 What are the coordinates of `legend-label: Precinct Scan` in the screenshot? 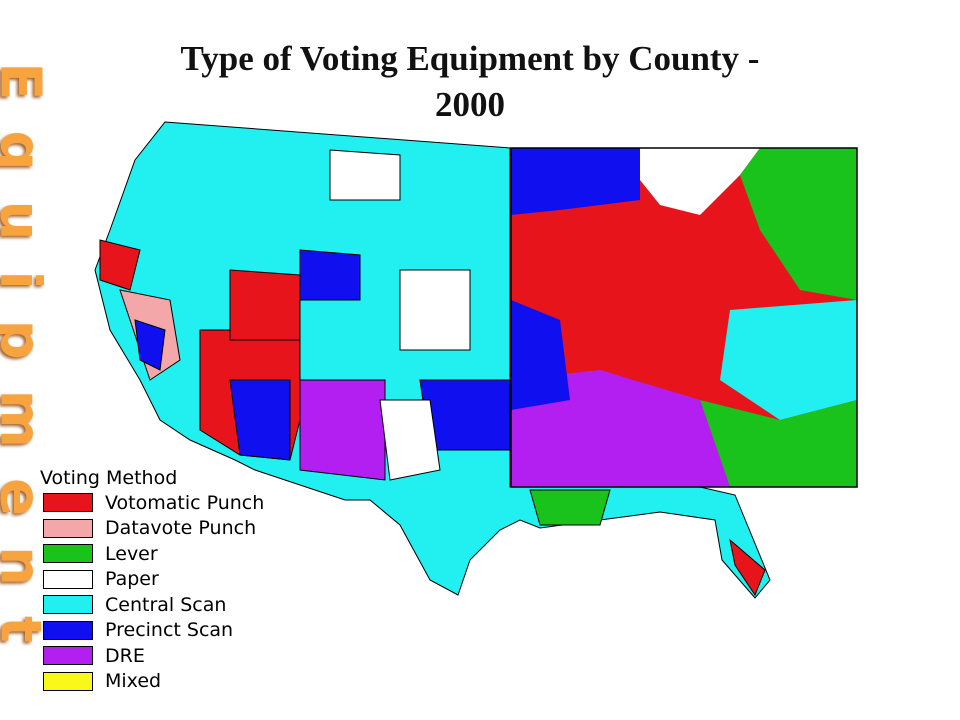 It's located at (169, 630).